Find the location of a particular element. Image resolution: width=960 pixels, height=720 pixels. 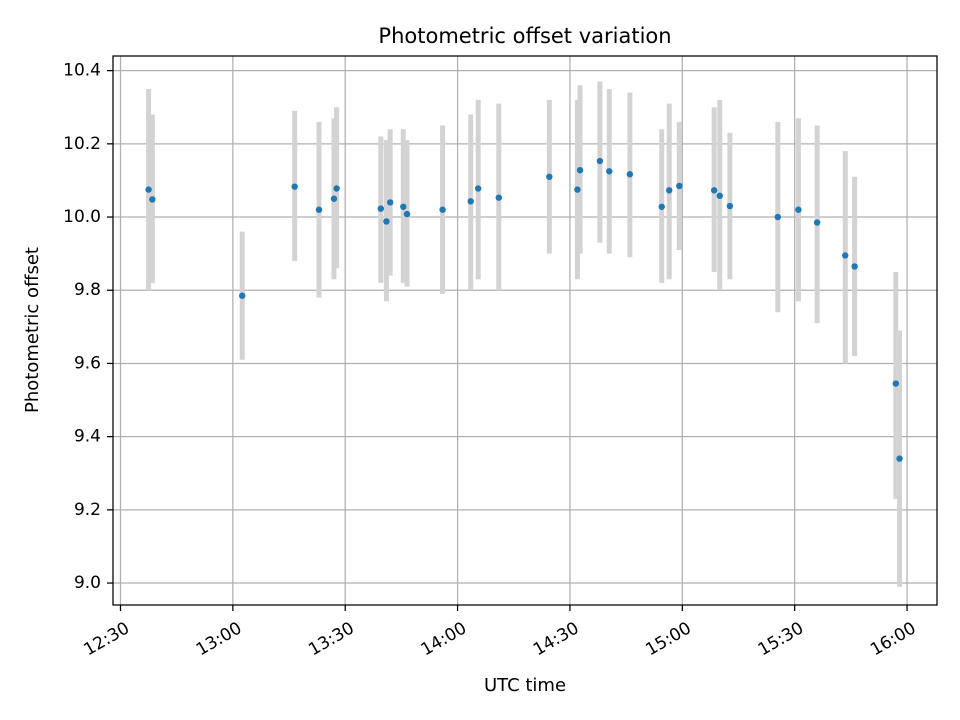

x-tick-label: 14:00 is located at coordinates (444, 639).